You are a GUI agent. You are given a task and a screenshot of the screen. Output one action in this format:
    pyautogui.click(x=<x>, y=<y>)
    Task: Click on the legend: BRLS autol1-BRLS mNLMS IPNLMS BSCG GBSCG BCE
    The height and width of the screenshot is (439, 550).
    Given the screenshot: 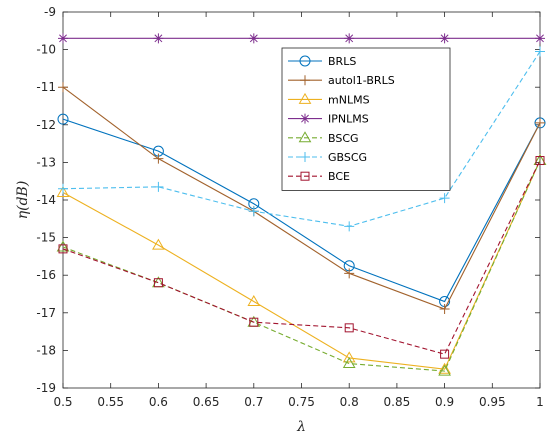 What is the action you would take?
    pyautogui.click(x=366, y=119)
    